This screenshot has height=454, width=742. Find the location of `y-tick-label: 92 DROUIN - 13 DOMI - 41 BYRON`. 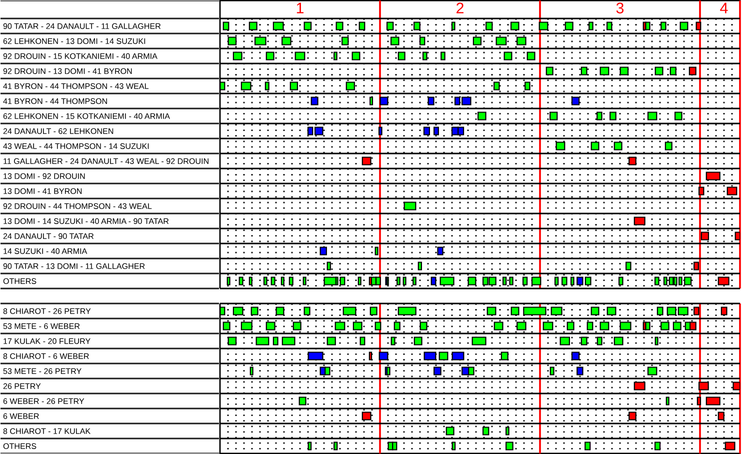

y-tick-label: 92 DROUIN - 13 DOMI - 41 BYRON is located at coordinates (67, 71).